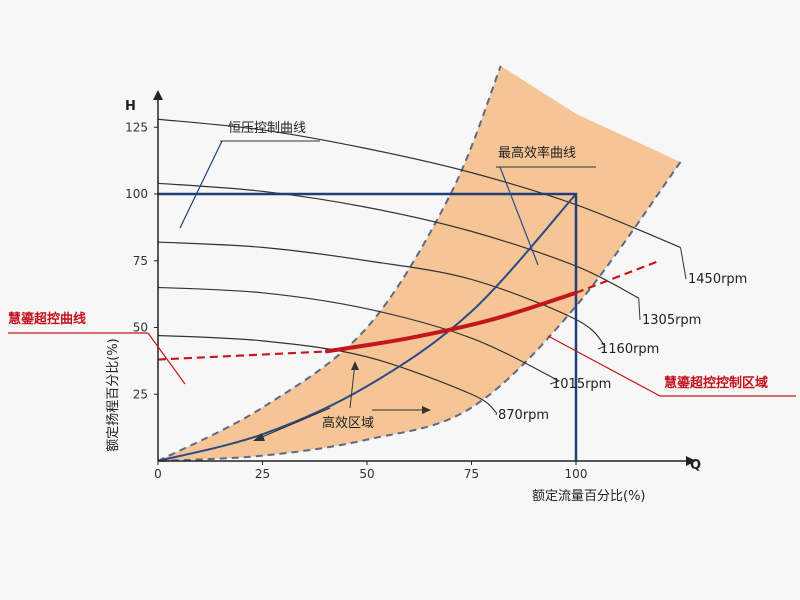 The width and height of the screenshot is (800, 600). Describe the element at coordinates (691, 461) in the screenshot. I see `x-axis-arrow-icon` at that location.